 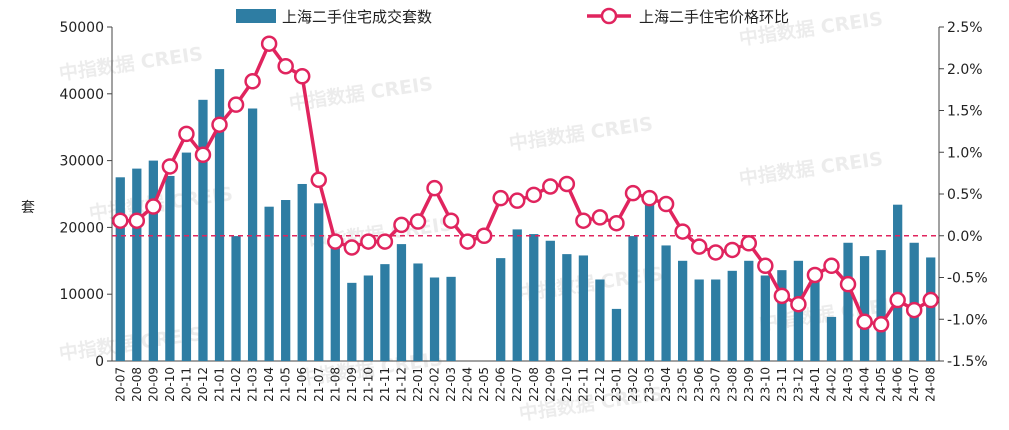 I want to click on y2-tick-label: 1.0%, so click(x=965, y=153).